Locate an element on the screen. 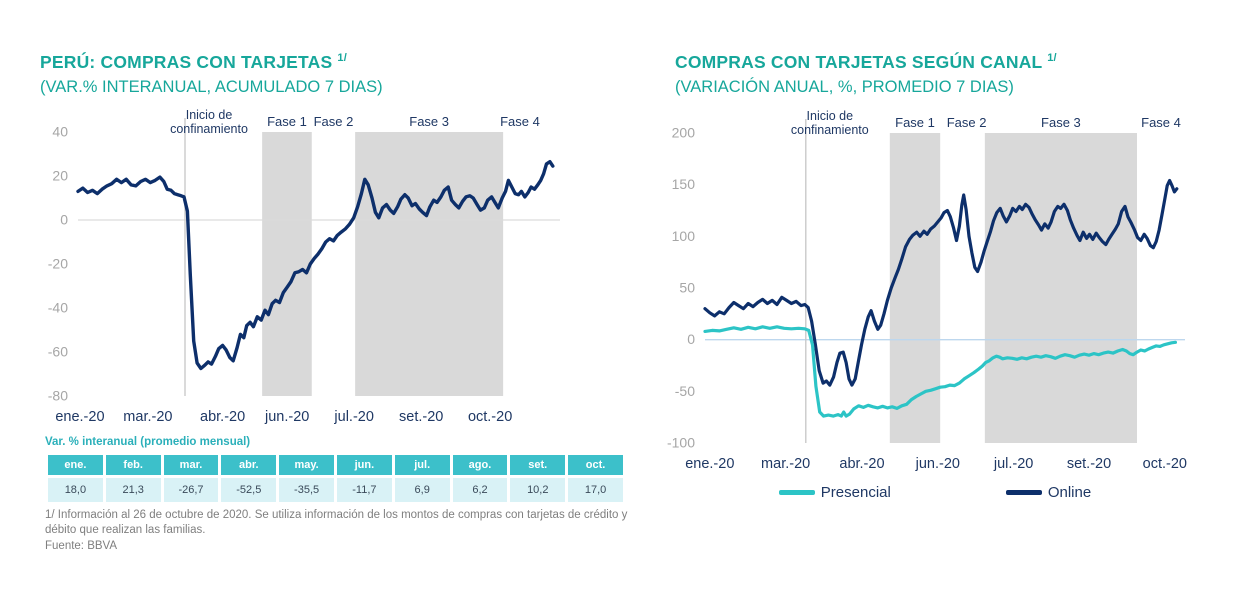 Image resolution: width=1234 pixels, height=593 pixels. table-column-header: feb. is located at coordinates (133, 465).